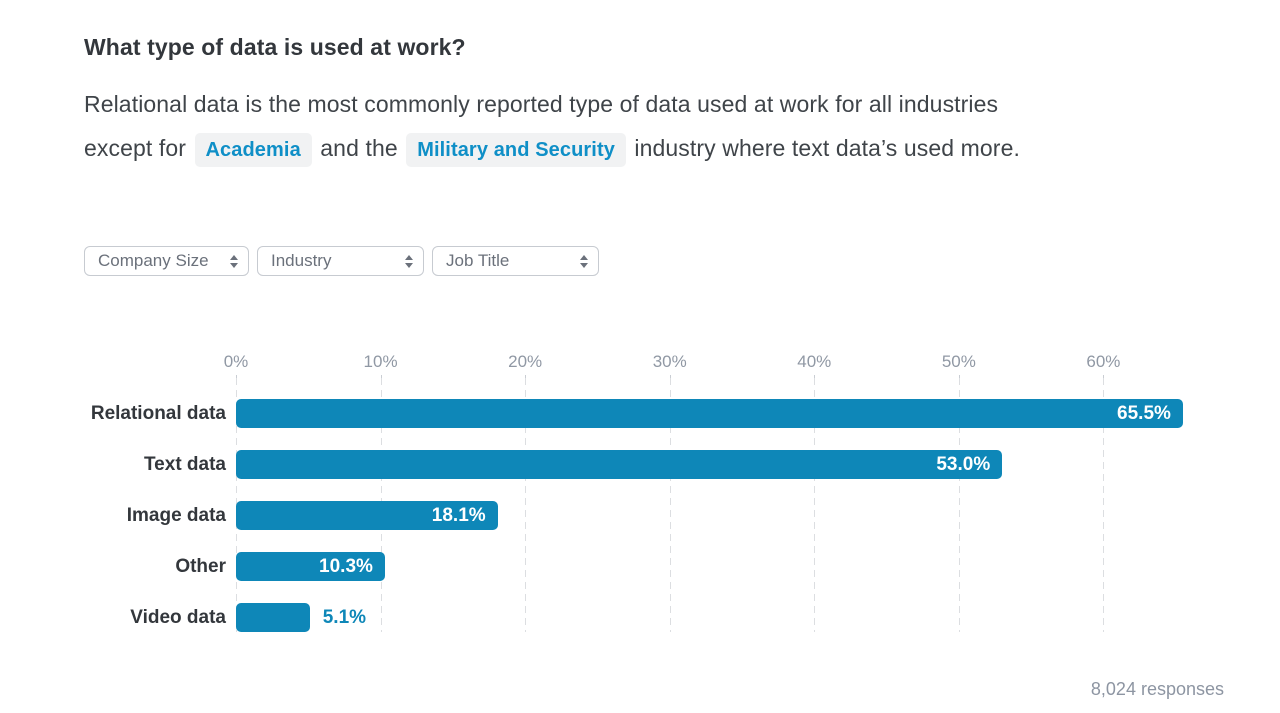 This screenshot has height=713, width=1280. Describe the element at coordinates (1157, 689) in the screenshot. I see `responses-count: 8,024 responses` at that location.